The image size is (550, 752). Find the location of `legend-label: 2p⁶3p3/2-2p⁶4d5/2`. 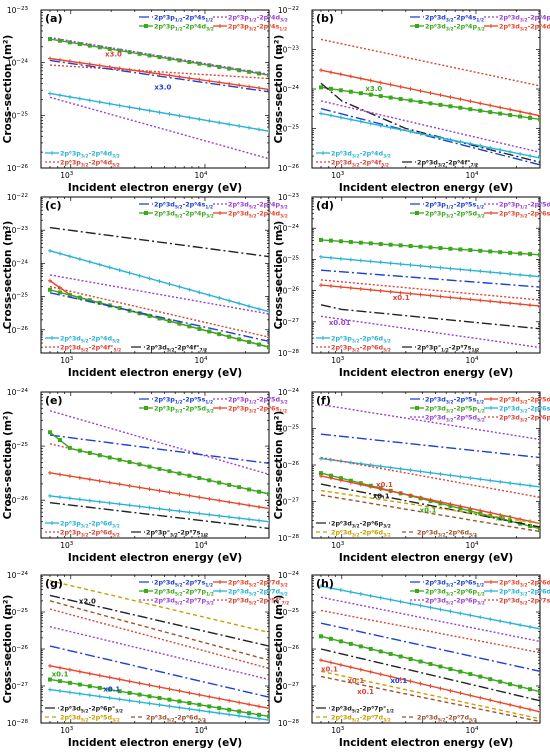

legend-label: 2p⁶3p3/2-2p⁶4d5/2 is located at coordinates (90, 164).